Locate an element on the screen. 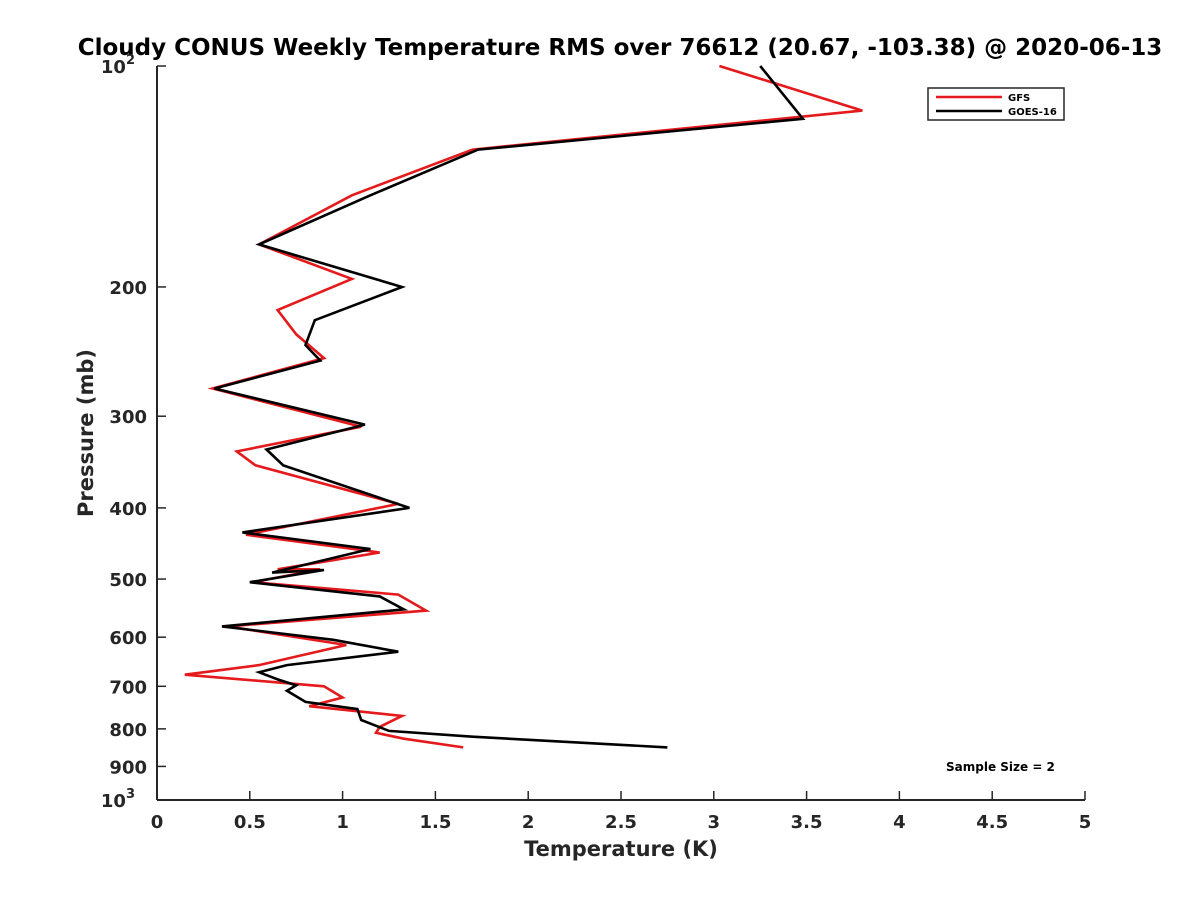  y-ticks: 10² 200 300 400 500 600 700 800 900 10³ is located at coordinates (133, 432).